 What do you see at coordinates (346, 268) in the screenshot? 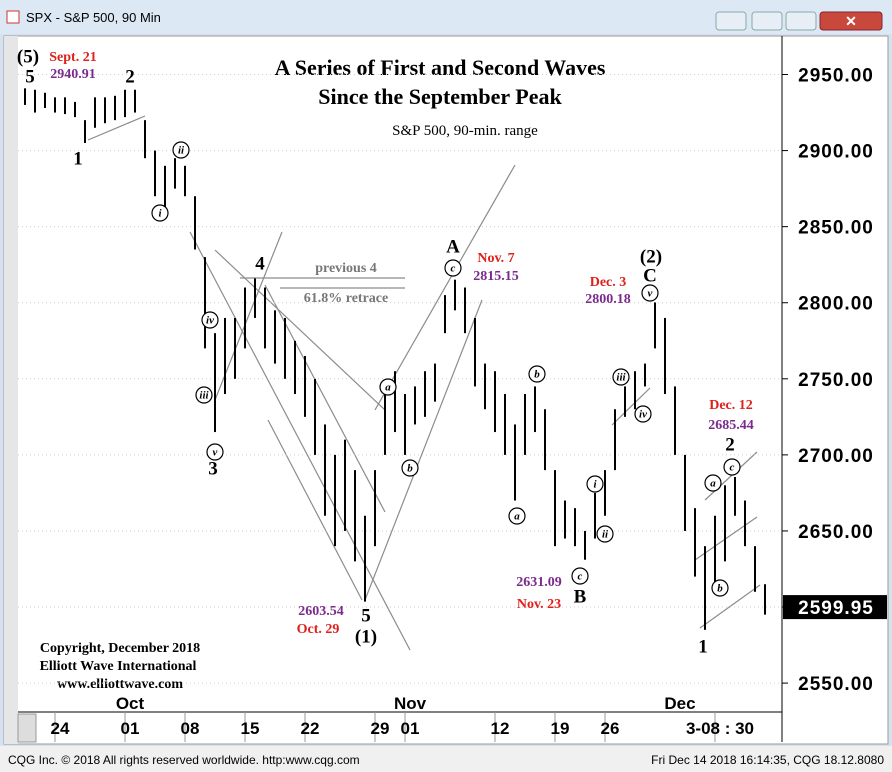
I see `note: previous 4` at bounding box center [346, 268].